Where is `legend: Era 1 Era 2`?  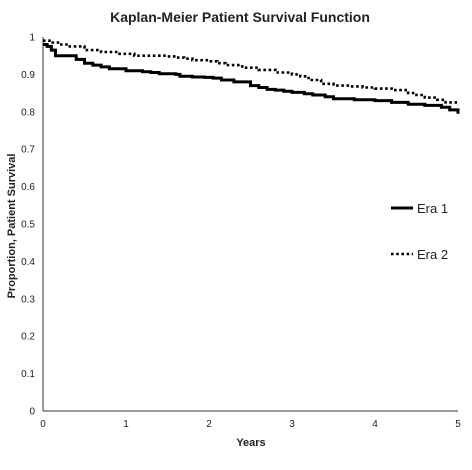
legend: Era 1 Era 2 is located at coordinates (419, 231).